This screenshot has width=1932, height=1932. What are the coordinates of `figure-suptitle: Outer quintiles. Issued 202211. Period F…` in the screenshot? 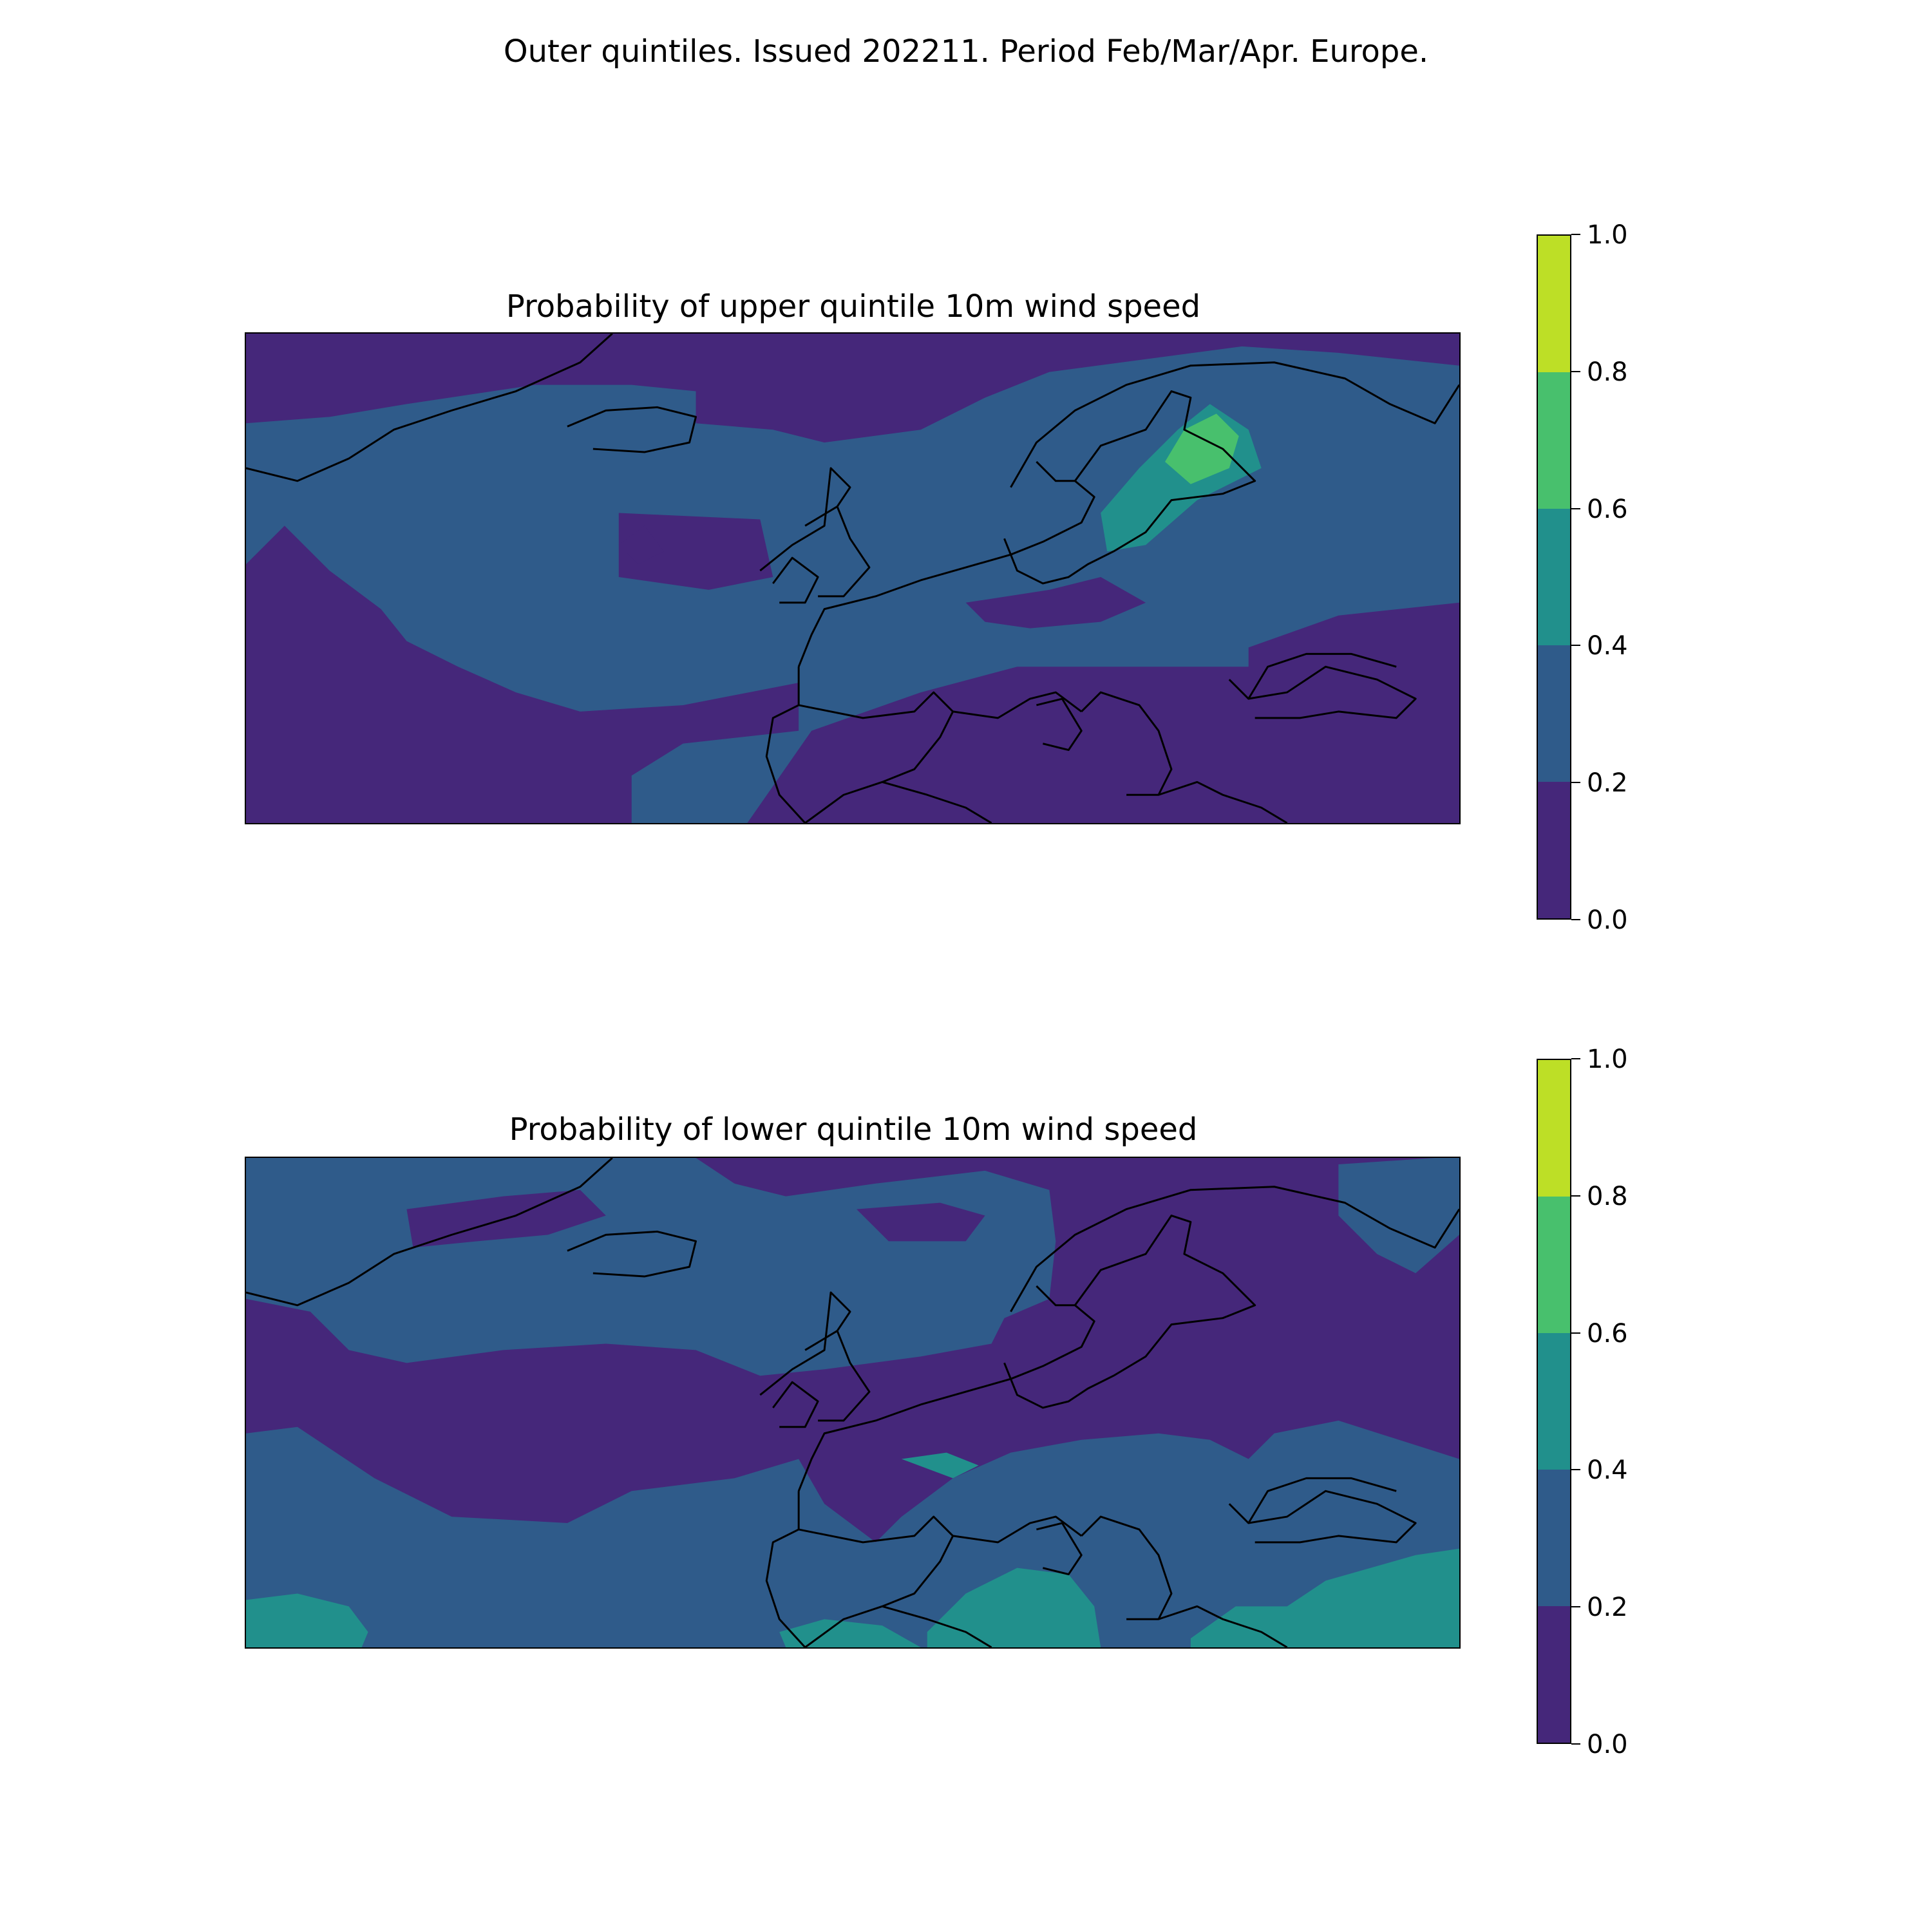 It's located at (966, 52).